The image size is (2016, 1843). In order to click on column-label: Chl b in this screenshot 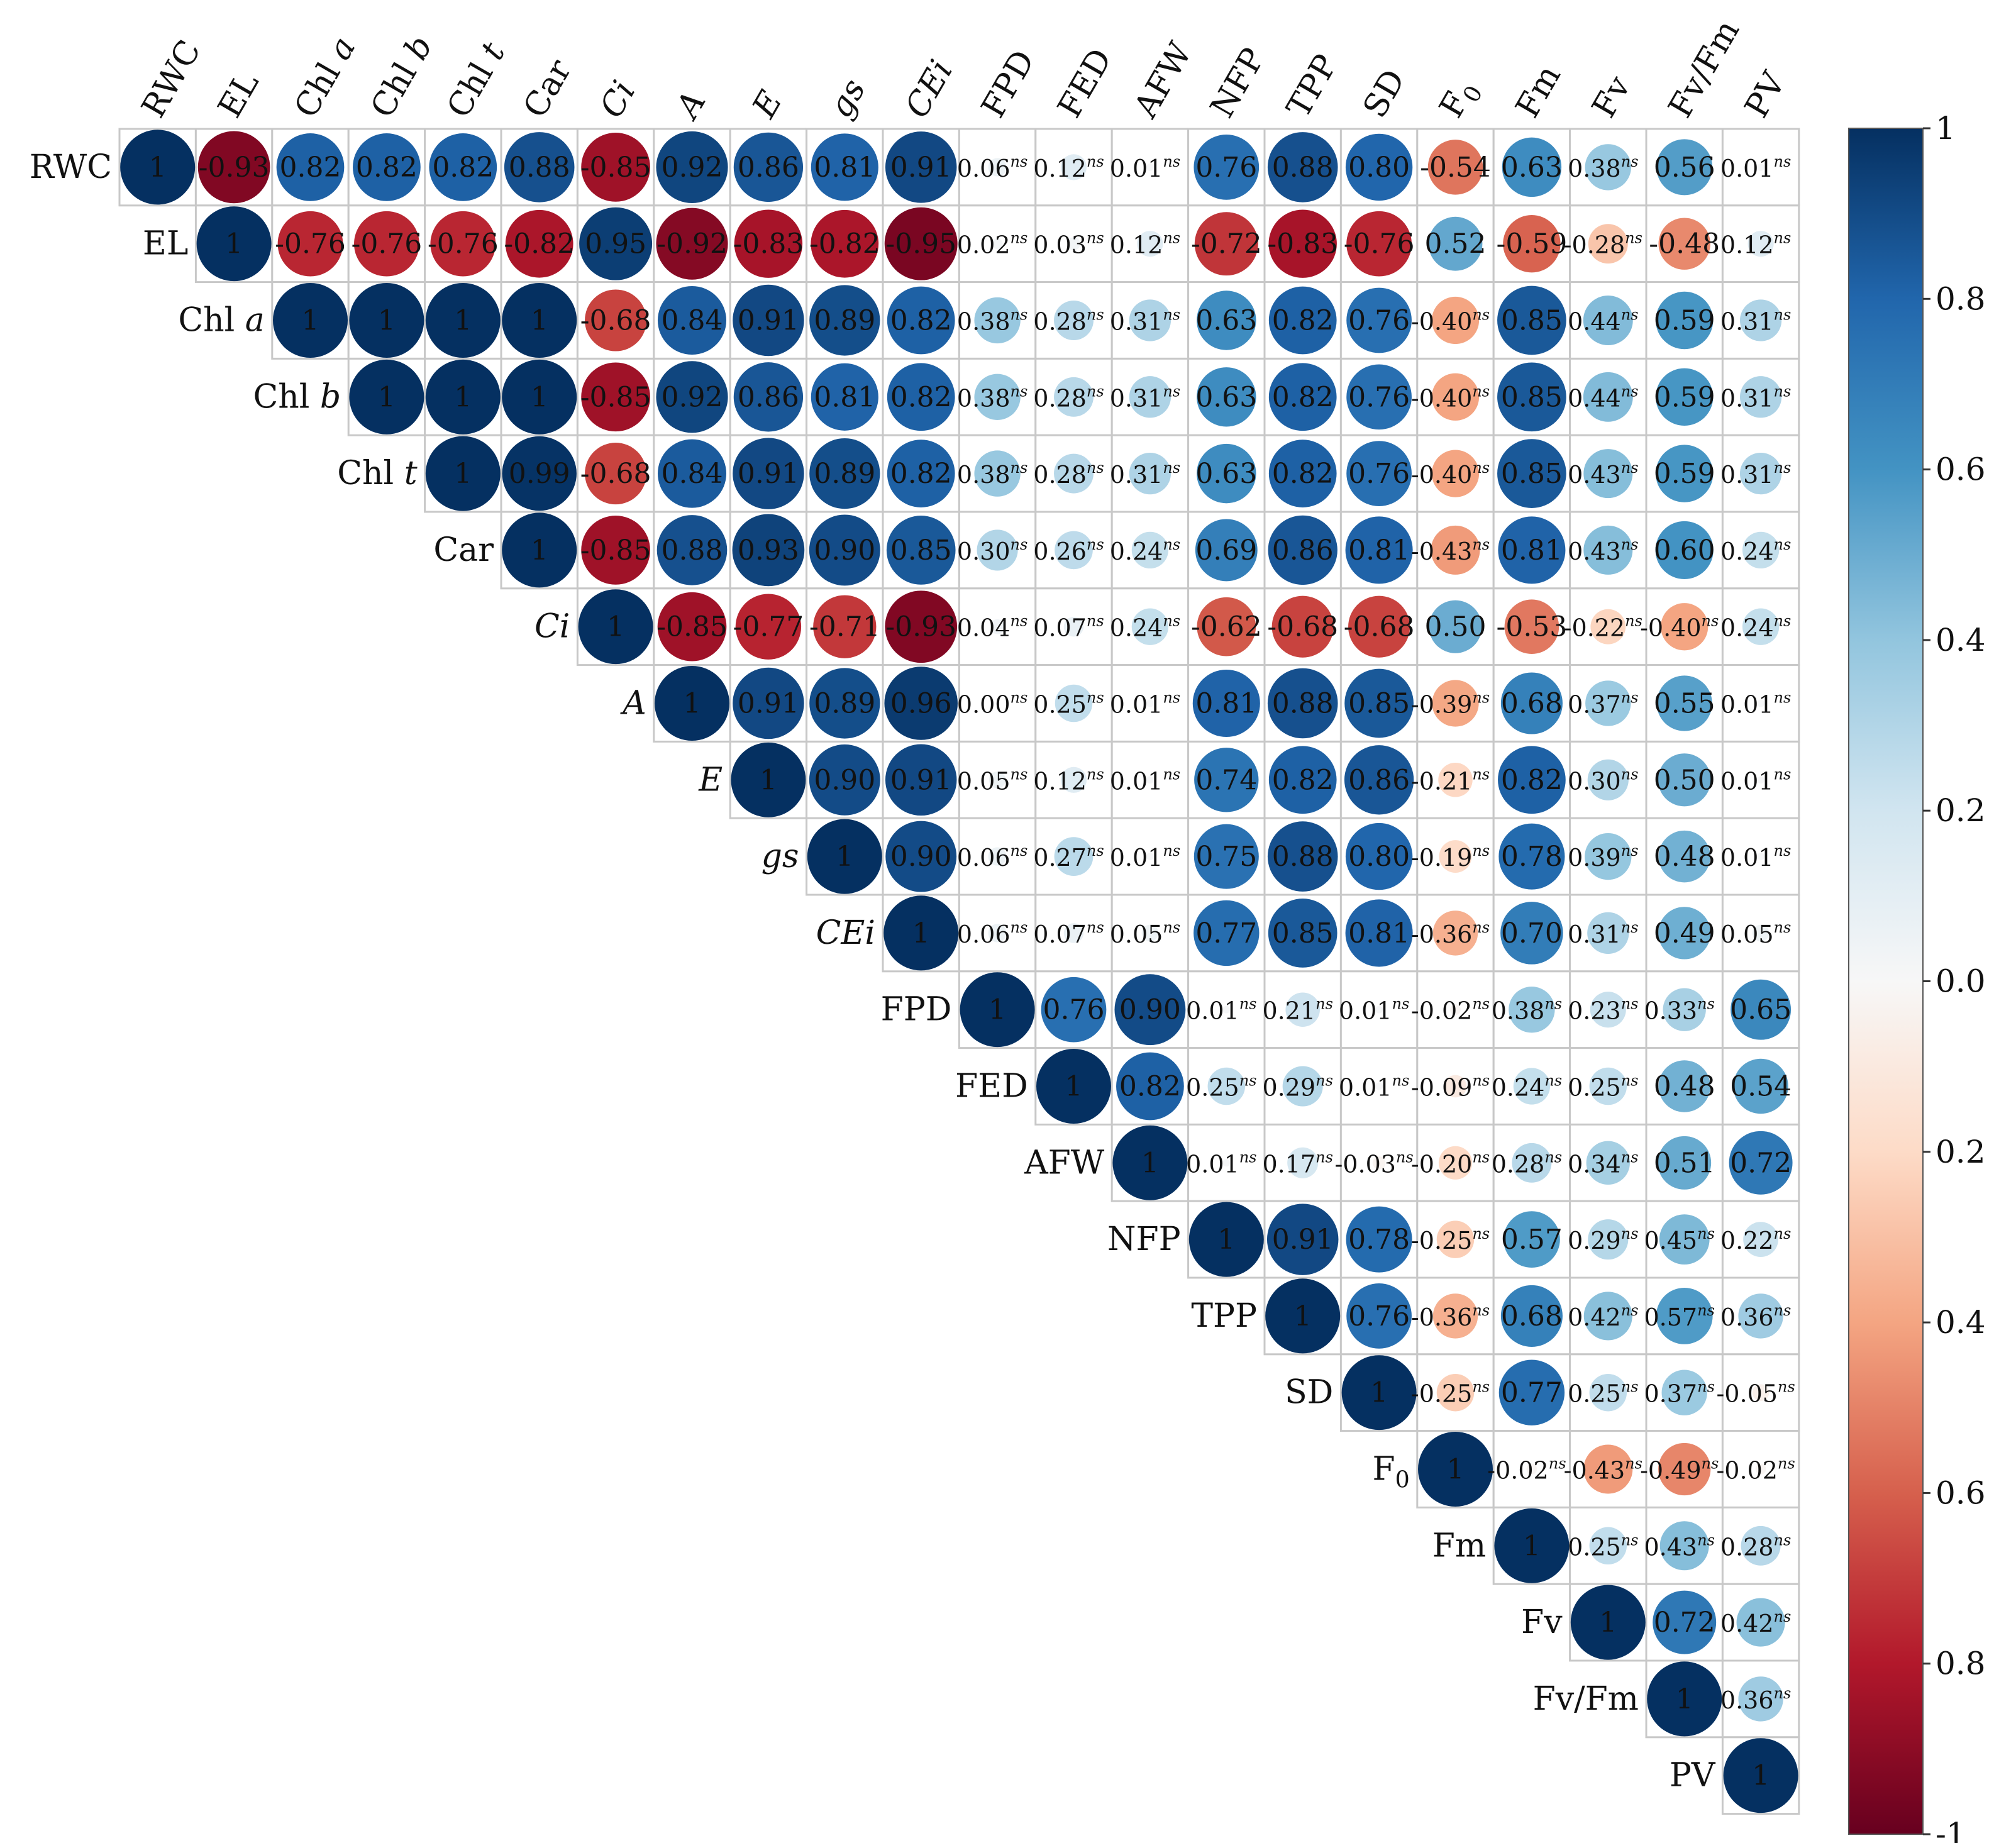, I will do `click(401, 76)`.